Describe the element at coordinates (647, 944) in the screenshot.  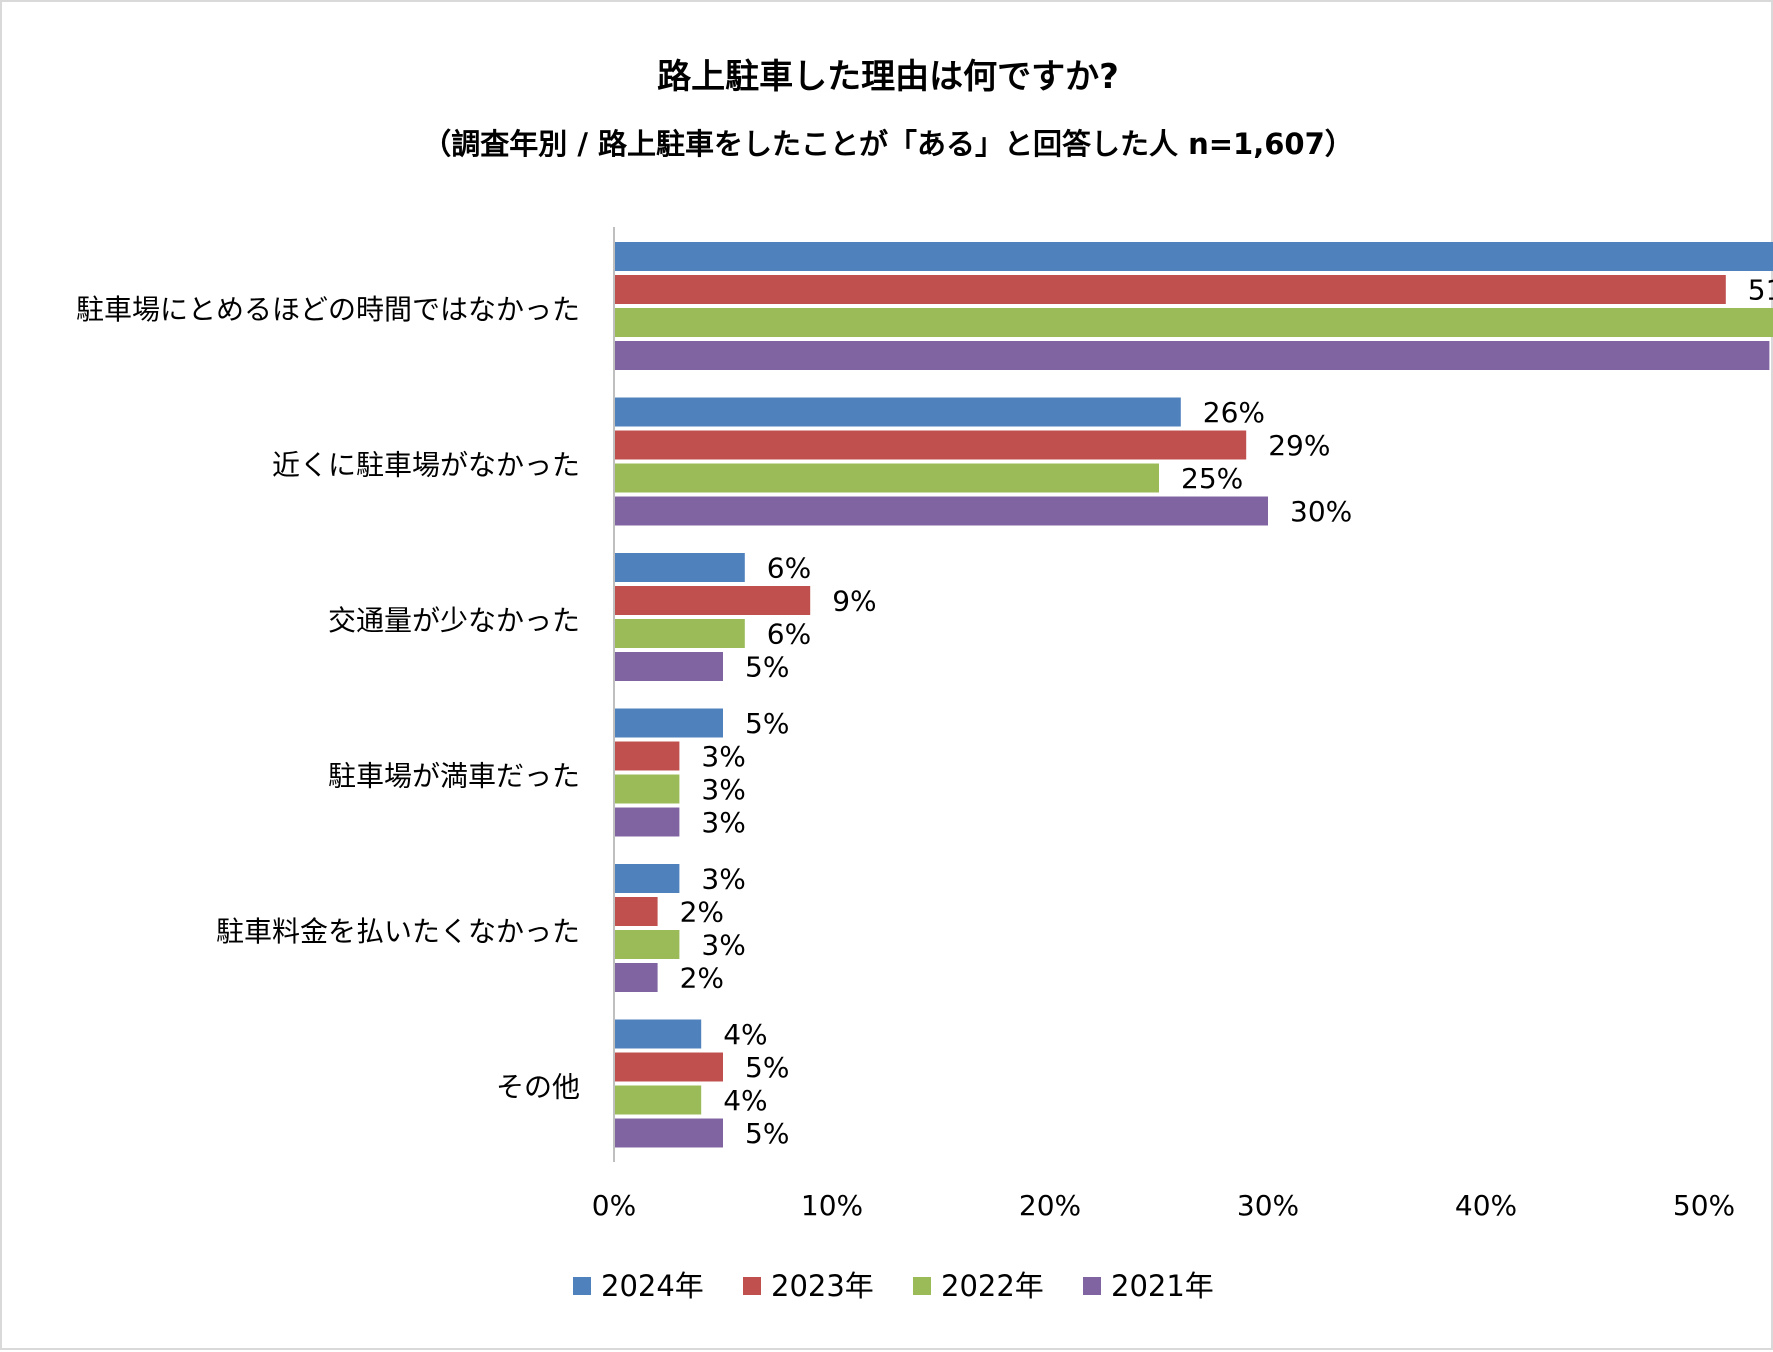
I see `bar-2022年-4` at that location.